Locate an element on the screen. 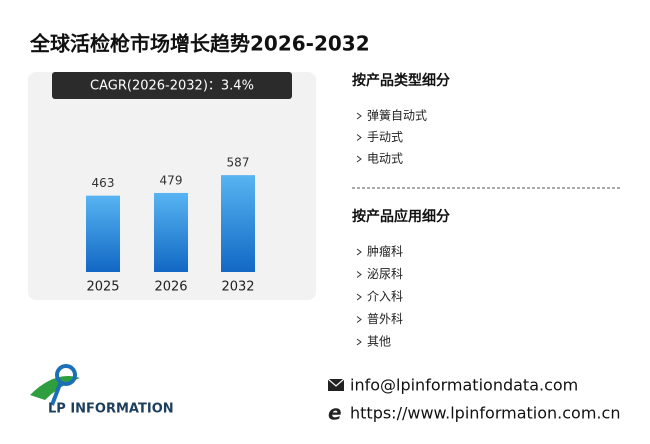 The image size is (650, 444). section-item: 介入科 is located at coordinates (385, 297).